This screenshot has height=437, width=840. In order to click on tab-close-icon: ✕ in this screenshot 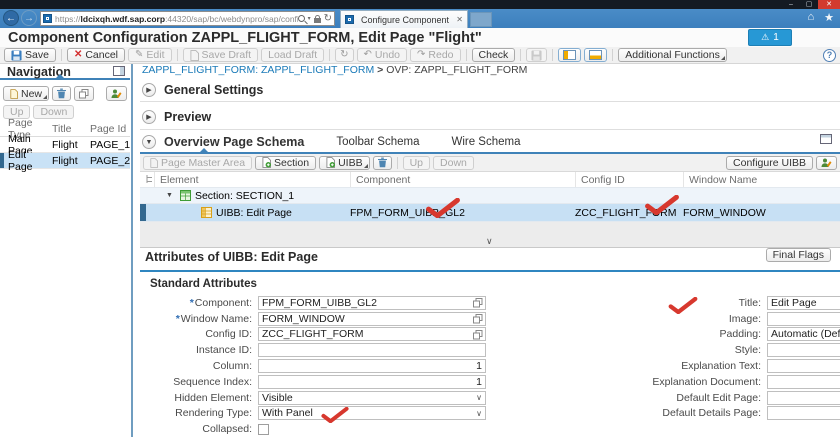, I will do `click(459, 19)`.